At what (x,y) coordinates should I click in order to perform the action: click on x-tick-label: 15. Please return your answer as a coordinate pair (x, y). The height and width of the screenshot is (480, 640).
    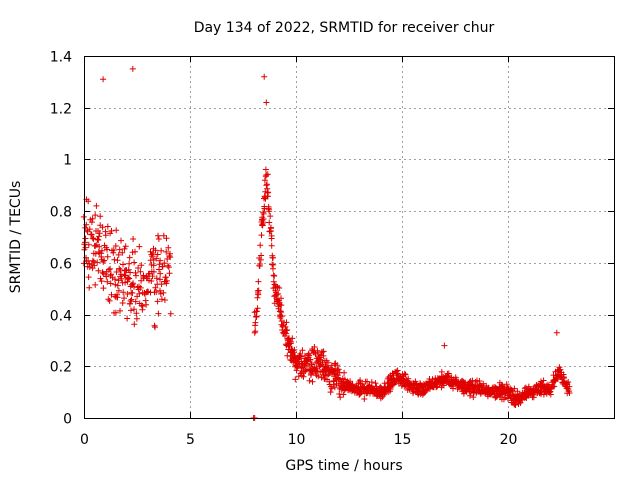
    Looking at the image, I should click on (403, 440).